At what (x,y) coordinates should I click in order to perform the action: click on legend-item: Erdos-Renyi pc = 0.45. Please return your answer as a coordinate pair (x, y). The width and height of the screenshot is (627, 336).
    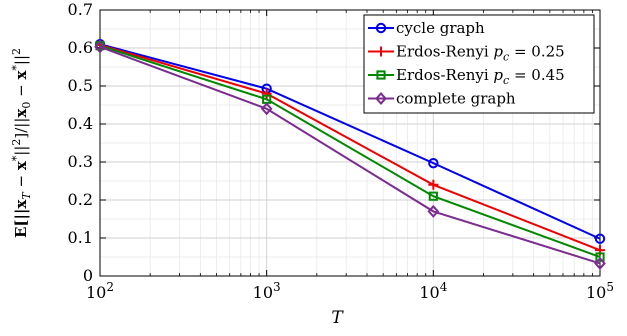
    Looking at the image, I should click on (466, 76).